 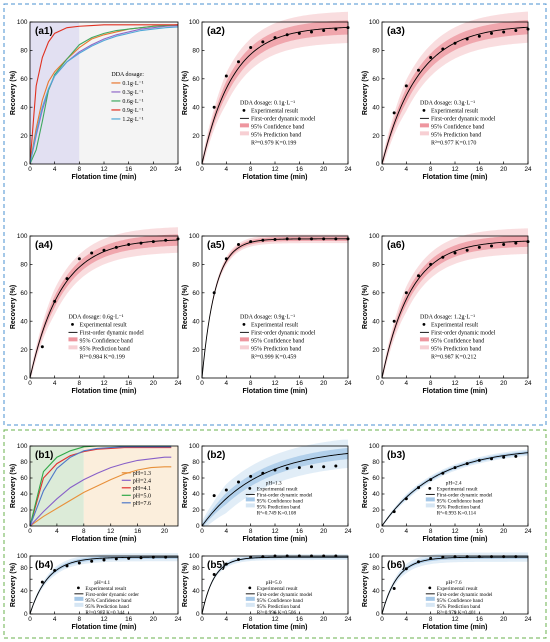 What do you see at coordinates (431, 169) in the screenshot?
I see `x-tick-label: 8` at bounding box center [431, 169].